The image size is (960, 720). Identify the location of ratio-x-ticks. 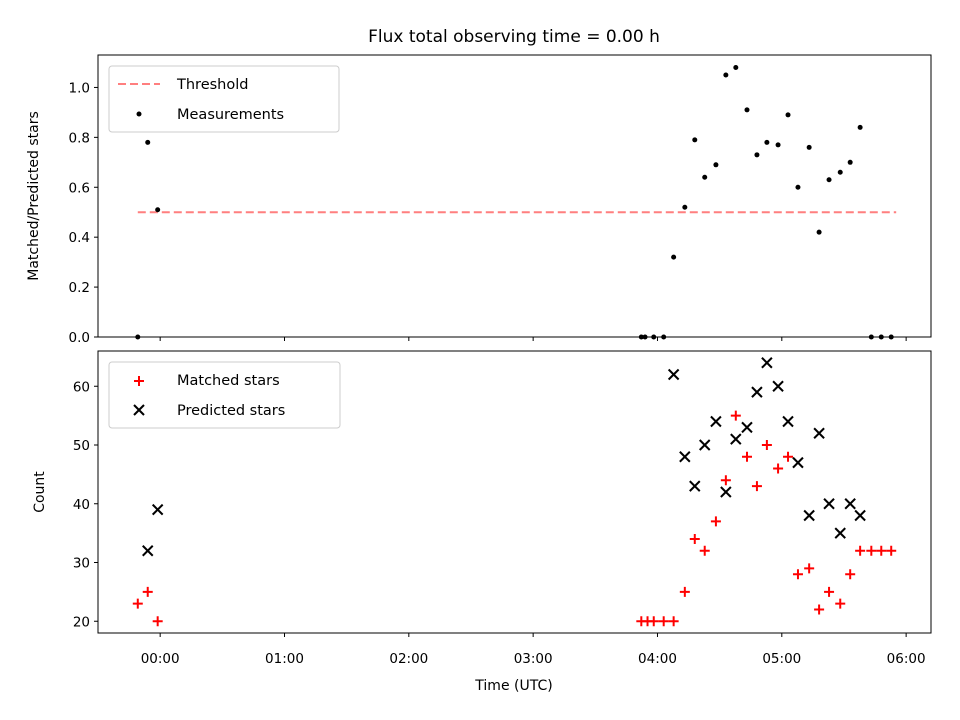
(533, 339).